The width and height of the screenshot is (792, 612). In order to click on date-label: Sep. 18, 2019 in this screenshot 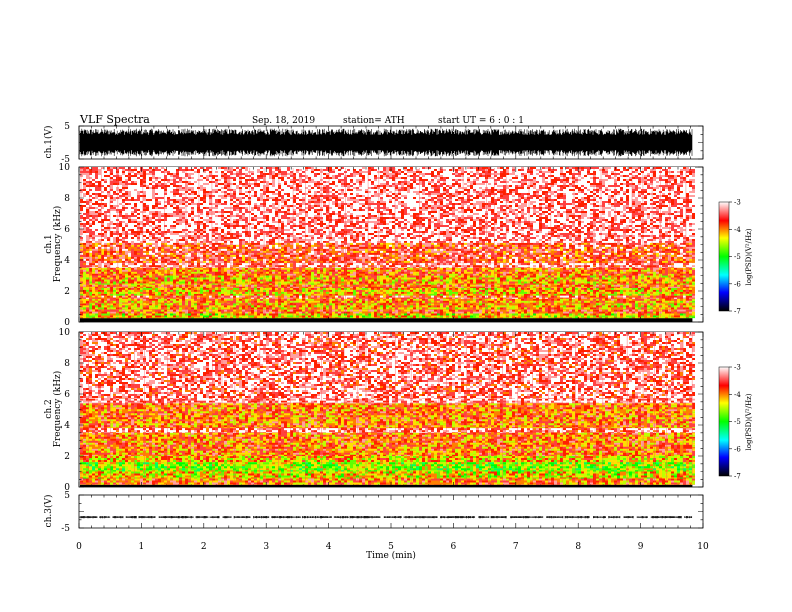, I will do `click(283, 121)`.